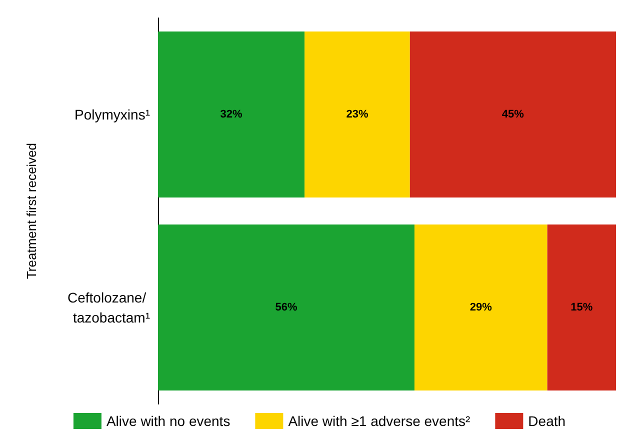  Describe the element at coordinates (379, 421) in the screenshot. I see `legend-label: Alive with ≥1 adverse events²` at that location.